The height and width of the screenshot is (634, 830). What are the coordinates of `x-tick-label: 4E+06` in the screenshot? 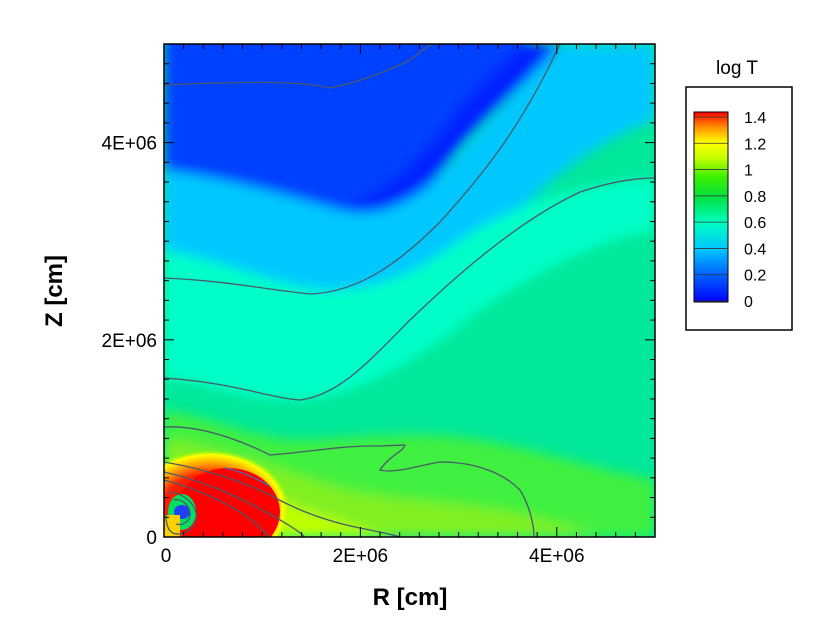 It's located at (556, 556).